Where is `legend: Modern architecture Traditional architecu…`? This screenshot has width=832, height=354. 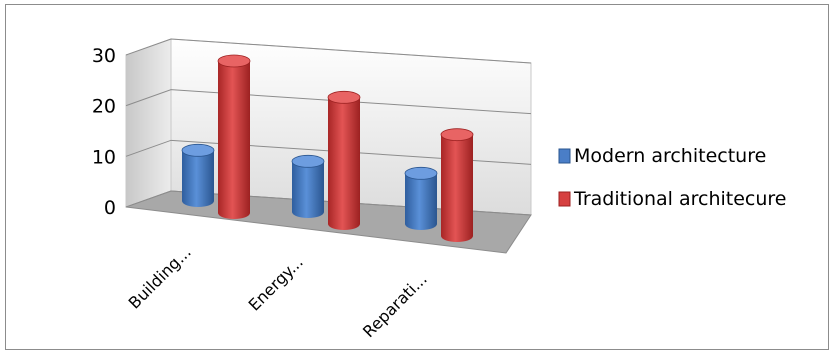 legend: Modern architecture Traditional architecu… is located at coordinates (672, 177).